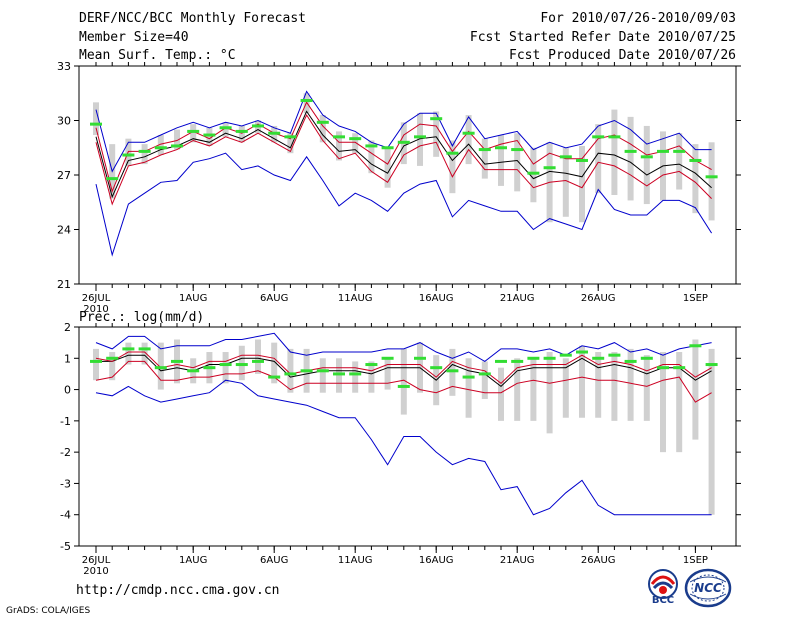 Image resolution: width=800 pixels, height=618 pixels. What do you see at coordinates (193, 298) in the screenshot?
I see `temperature-x-tick-label: 1AUG` at bounding box center [193, 298].